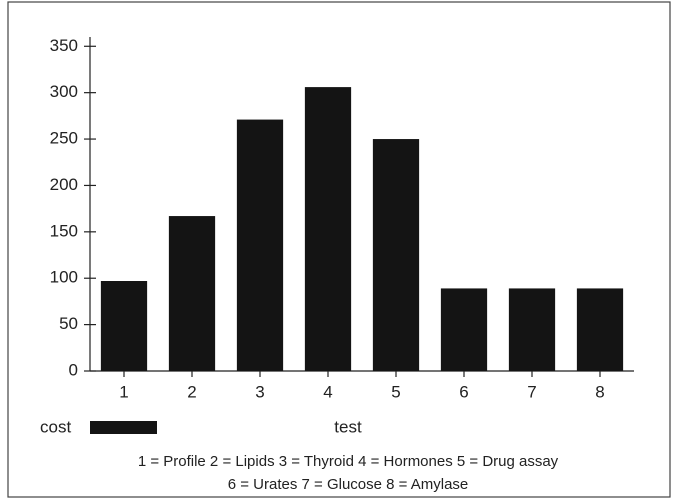 Image resolution: width=679 pixels, height=501 pixels. What do you see at coordinates (64, 184) in the screenshot?
I see `y-tick-label: 200` at bounding box center [64, 184].